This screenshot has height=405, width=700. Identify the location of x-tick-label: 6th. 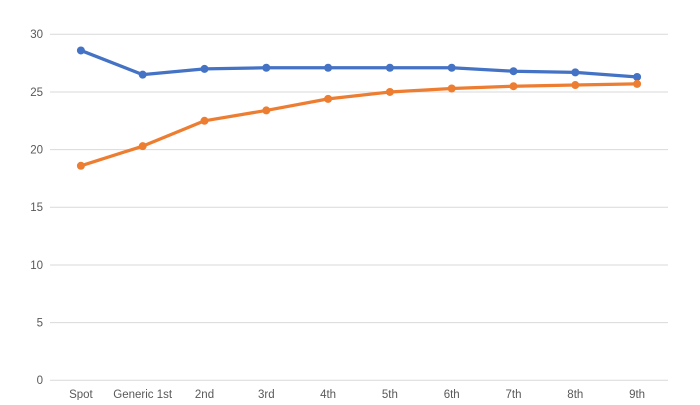
(452, 394).